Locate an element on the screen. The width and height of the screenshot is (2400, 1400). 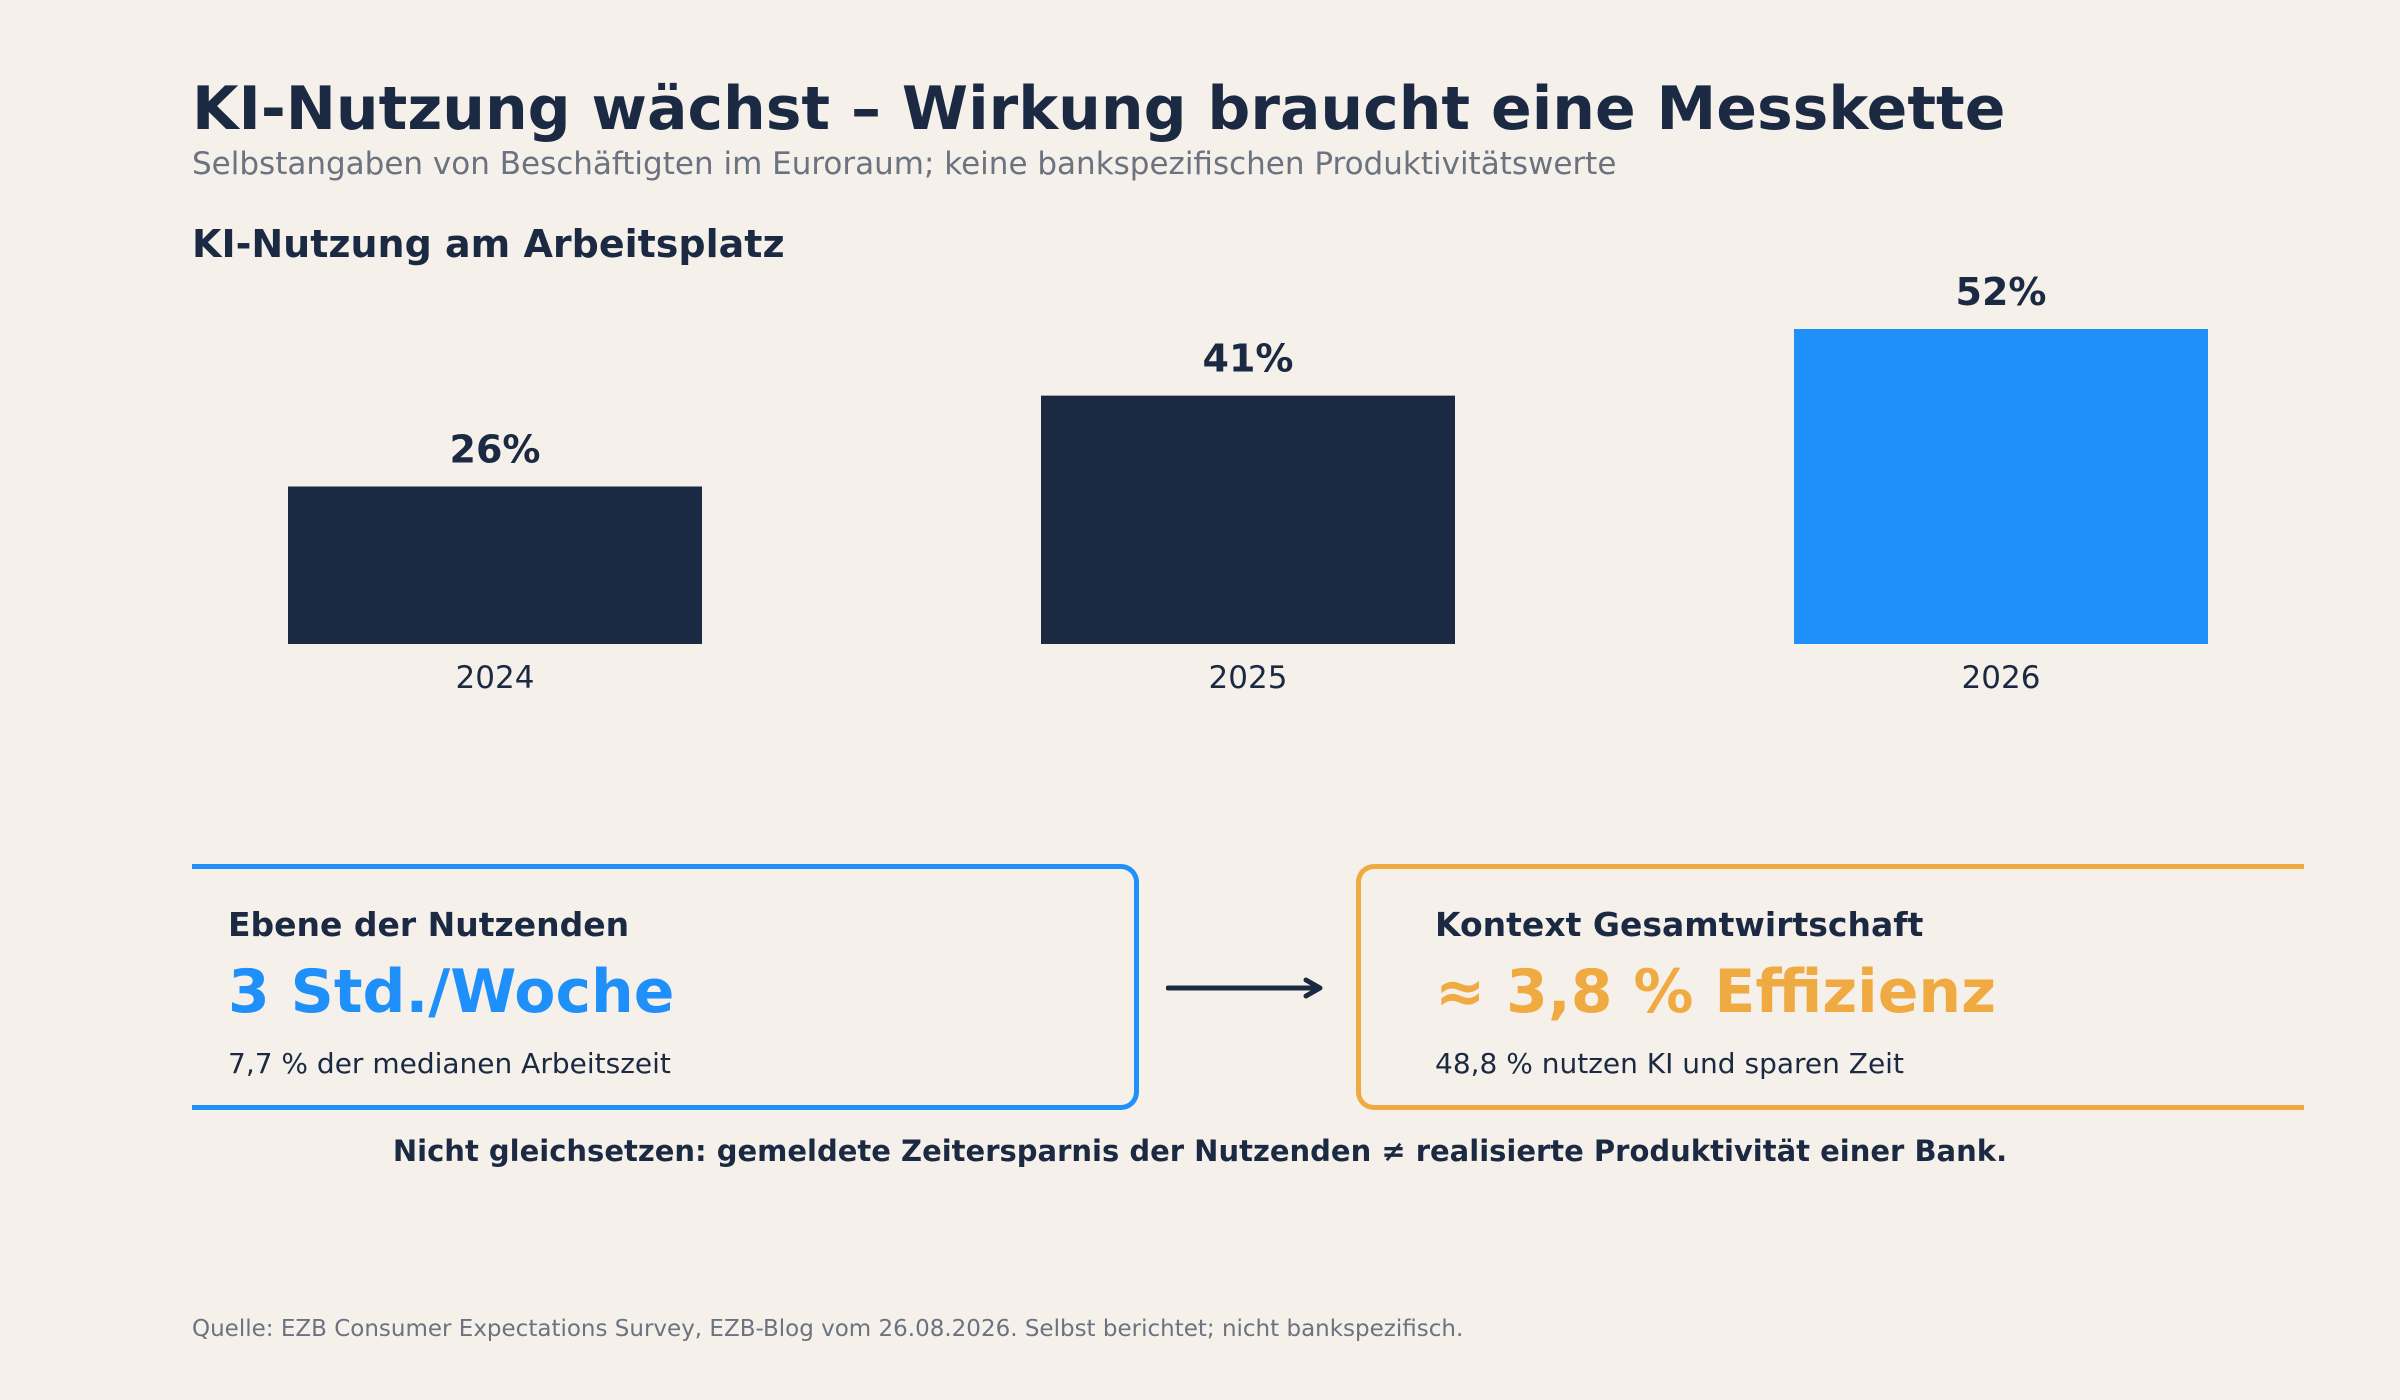
bar-2025 is located at coordinates (1248, 519).